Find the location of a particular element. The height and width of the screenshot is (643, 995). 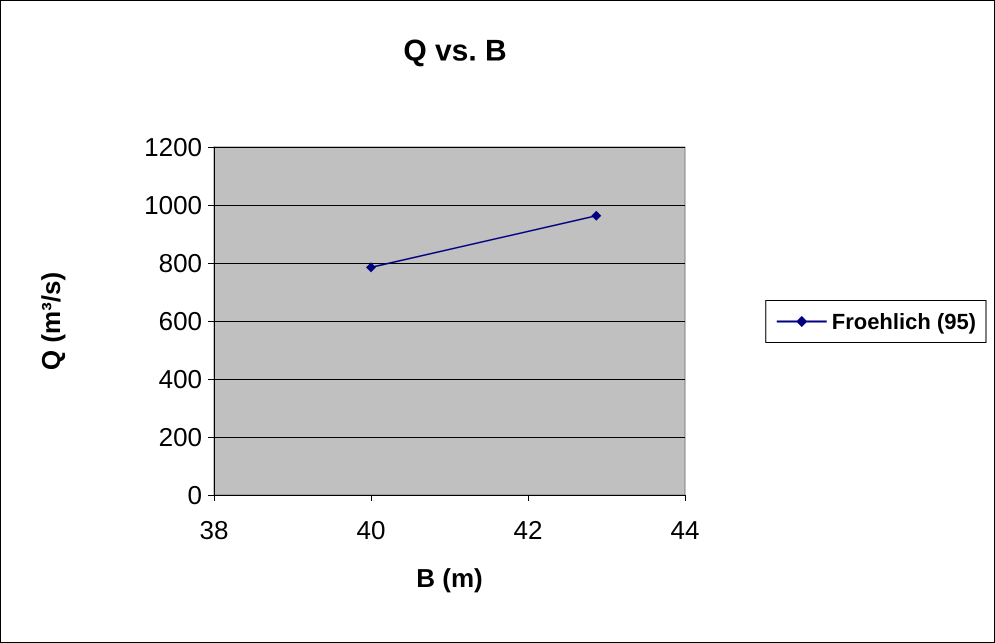

y-tick-label: 0 is located at coordinates (195, 495).